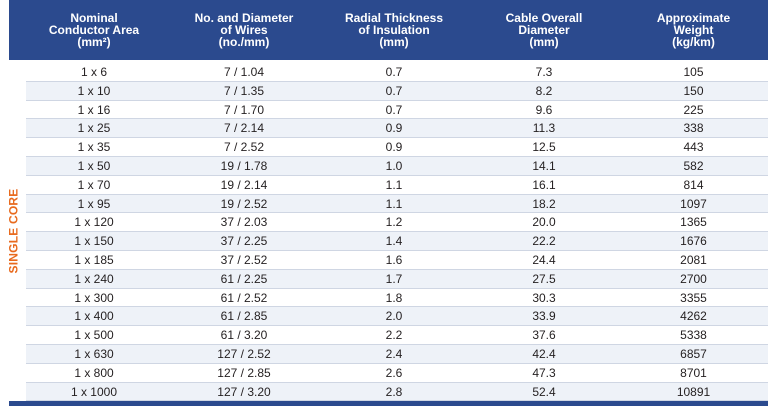 The width and height of the screenshot is (768, 409). I want to click on table-row: 1 x 50 19 / 1.78 1.0 14.1 582, so click(397, 166).